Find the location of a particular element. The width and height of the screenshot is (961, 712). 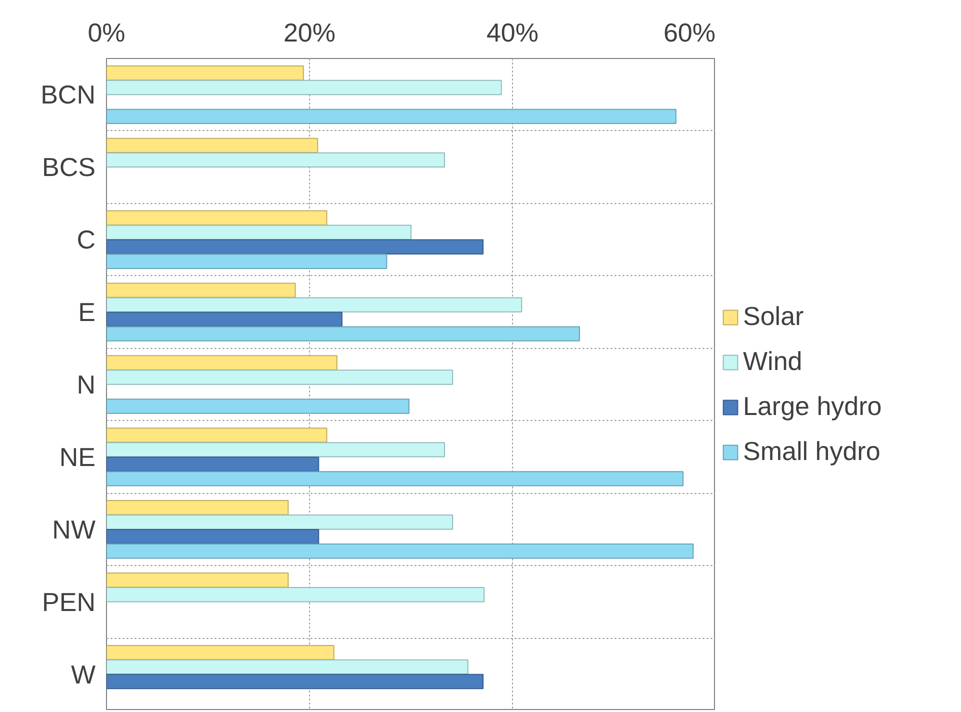

y-tick-label: NW is located at coordinates (74, 529).